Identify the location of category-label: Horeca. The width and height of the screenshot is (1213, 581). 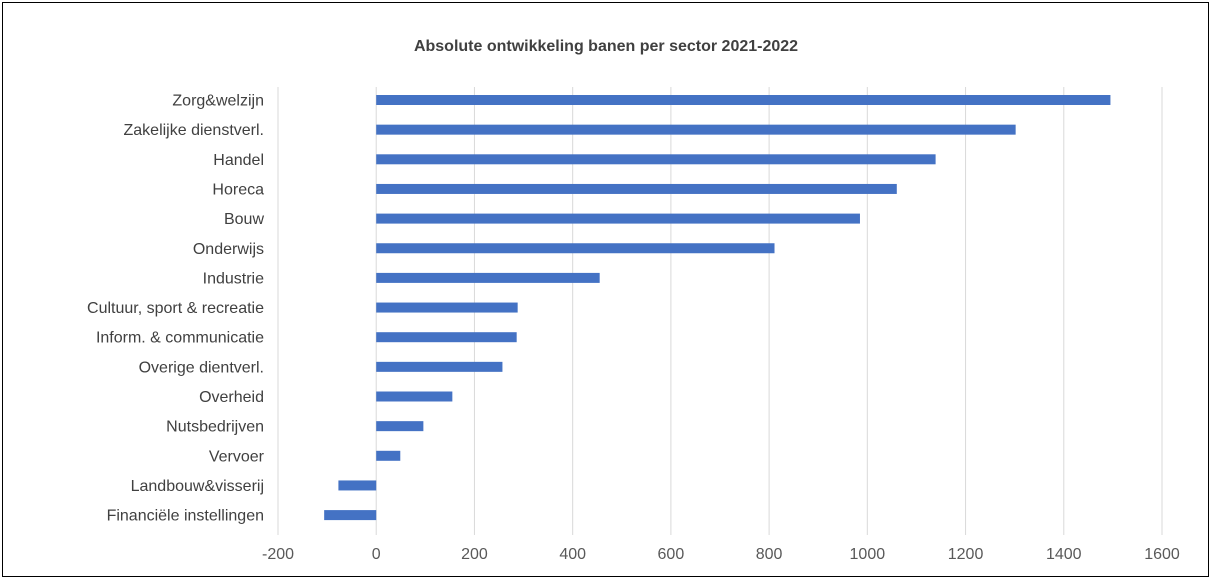
(238, 189).